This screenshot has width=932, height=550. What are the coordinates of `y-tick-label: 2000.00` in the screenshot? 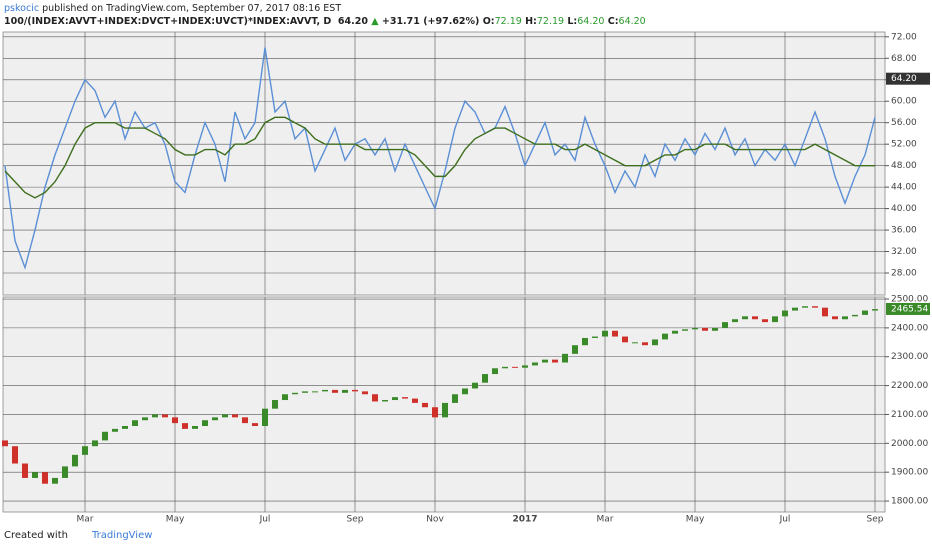 It's located at (909, 444).